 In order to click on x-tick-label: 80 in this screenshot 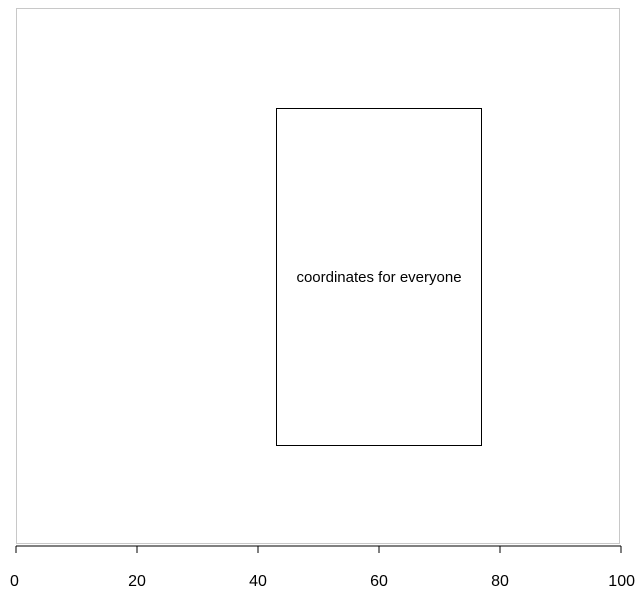, I will do `click(500, 581)`.